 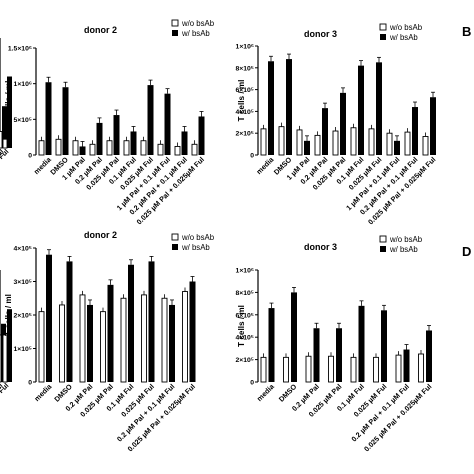 What do you see at coordinates (100, 30) in the screenshot?
I see `chart-title: donor 2` at bounding box center [100, 30].